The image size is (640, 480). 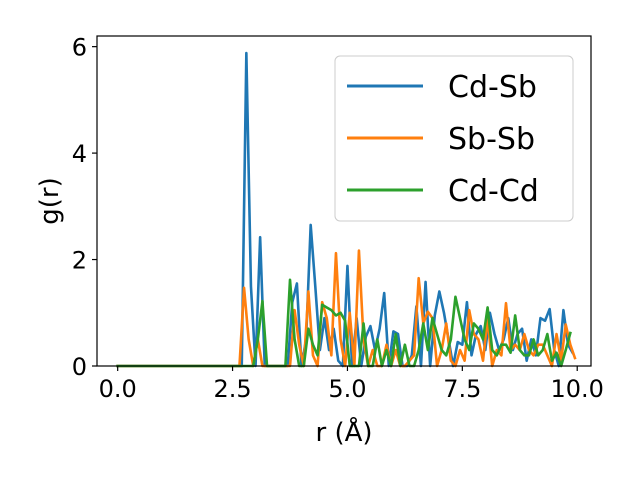 What do you see at coordinates (443, 139) in the screenshot?
I see `legend-entries: Cd-Sb Sb-Sb Cd-Cd` at bounding box center [443, 139].